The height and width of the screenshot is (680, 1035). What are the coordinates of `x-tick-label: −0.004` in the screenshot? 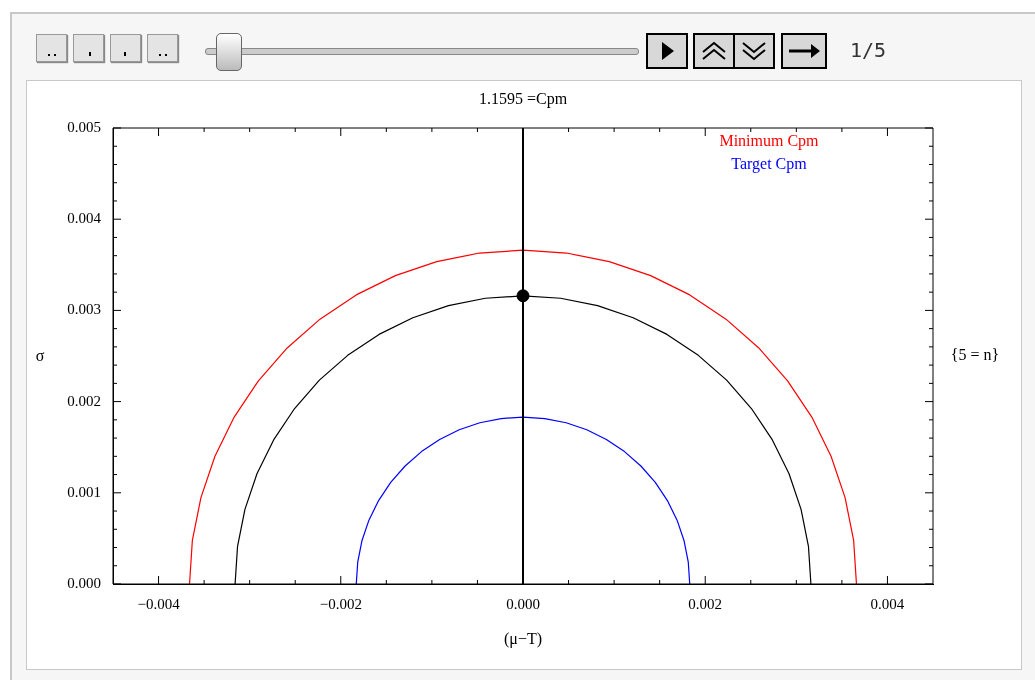 It's located at (159, 603).